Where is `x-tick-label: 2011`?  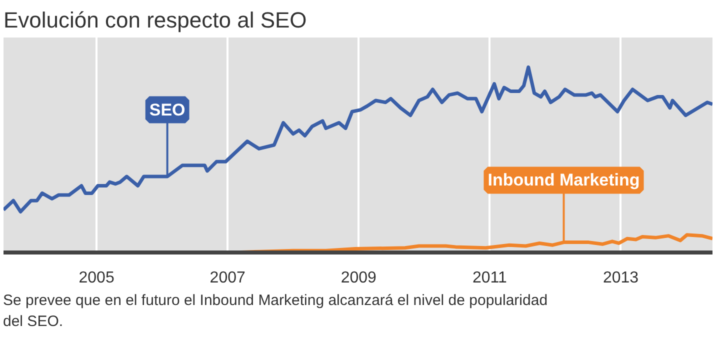 x-tick-label: 2011 is located at coordinates (490, 278).